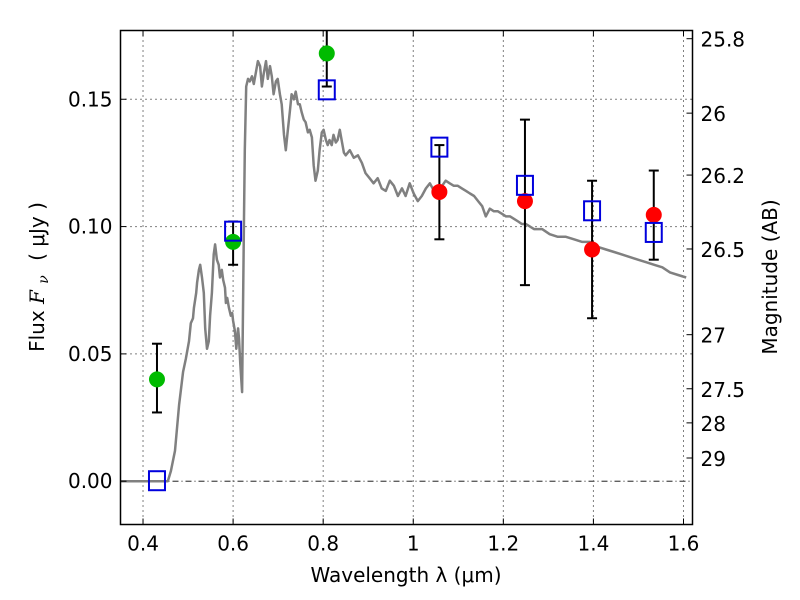 The width and height of the screenshot is (800, 600). I want to click on y-tick-label: 0.15, so click(90, 99).